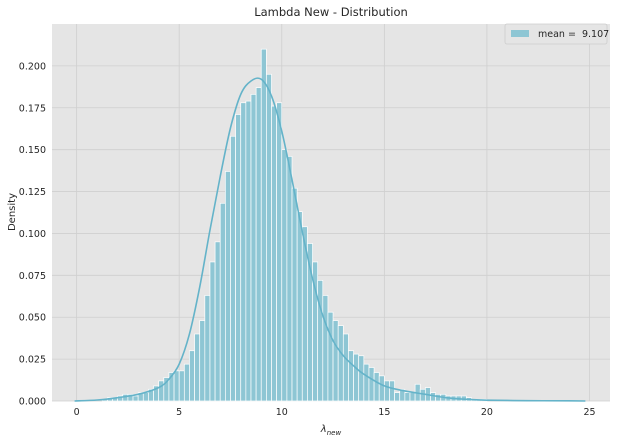  Describe the element at coordinates (384, 412) in the screenshot. I see `x-tick-label: 15` at that location.